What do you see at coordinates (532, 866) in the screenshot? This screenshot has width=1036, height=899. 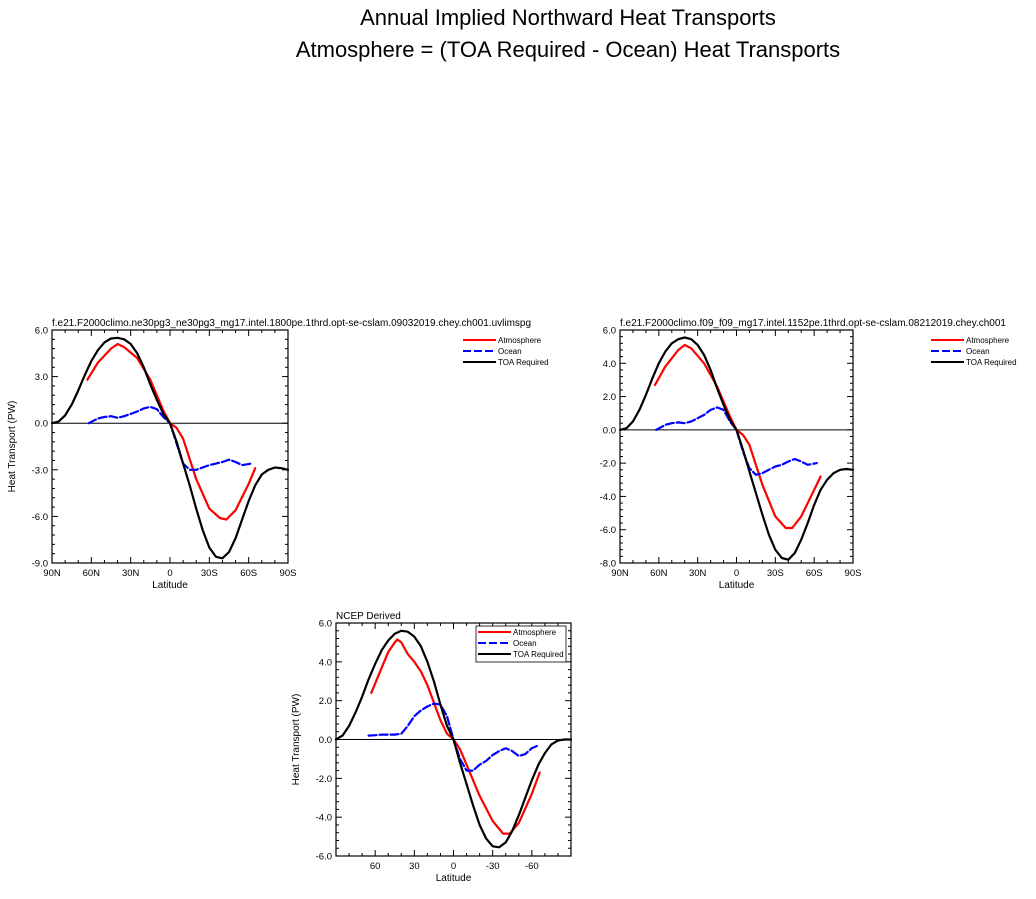 I see `x-tick-label: -60` at bounding box center [532, 866].